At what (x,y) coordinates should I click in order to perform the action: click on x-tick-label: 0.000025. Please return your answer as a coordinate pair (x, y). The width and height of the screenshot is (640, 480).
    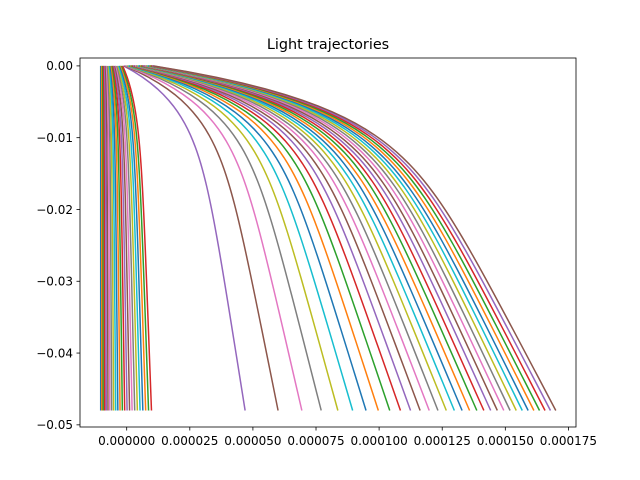
    Looking at the image, I should click on (189, 441).